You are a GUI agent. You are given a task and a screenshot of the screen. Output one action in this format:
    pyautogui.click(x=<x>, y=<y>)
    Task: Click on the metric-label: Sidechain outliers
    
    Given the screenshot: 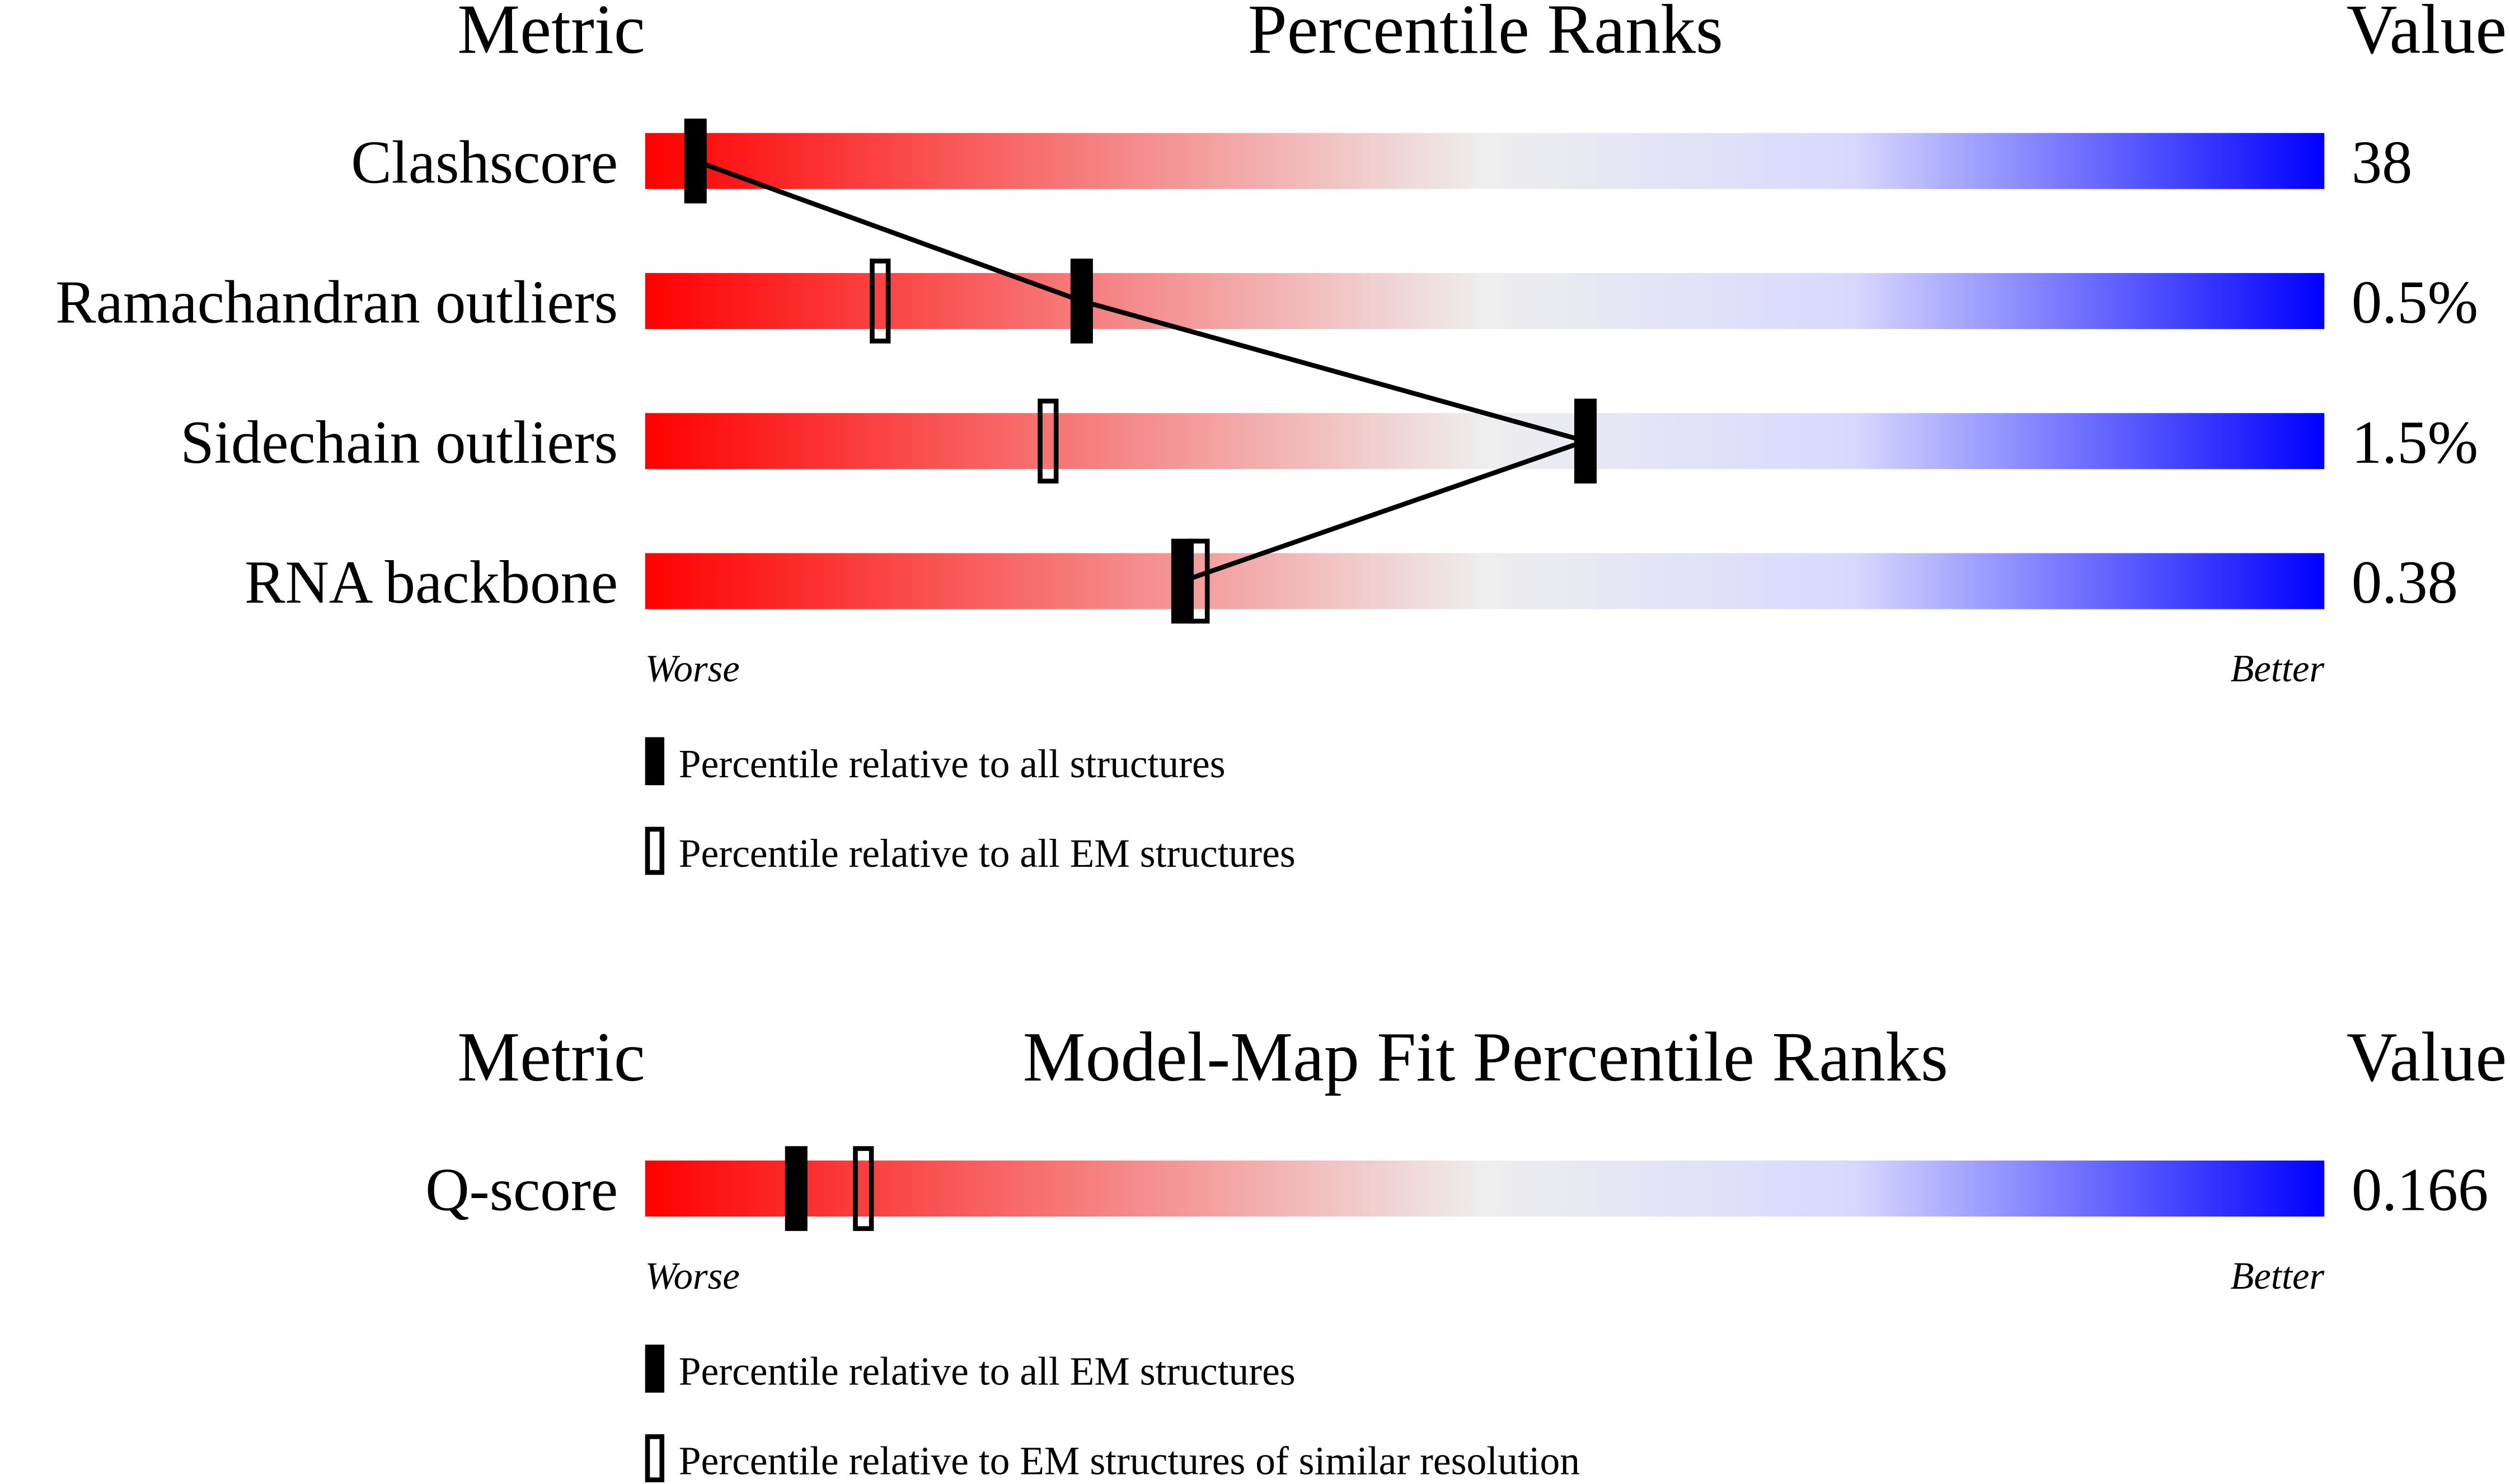 What is the action you would take?
    pyautogui.click(x=399, y=442)
    